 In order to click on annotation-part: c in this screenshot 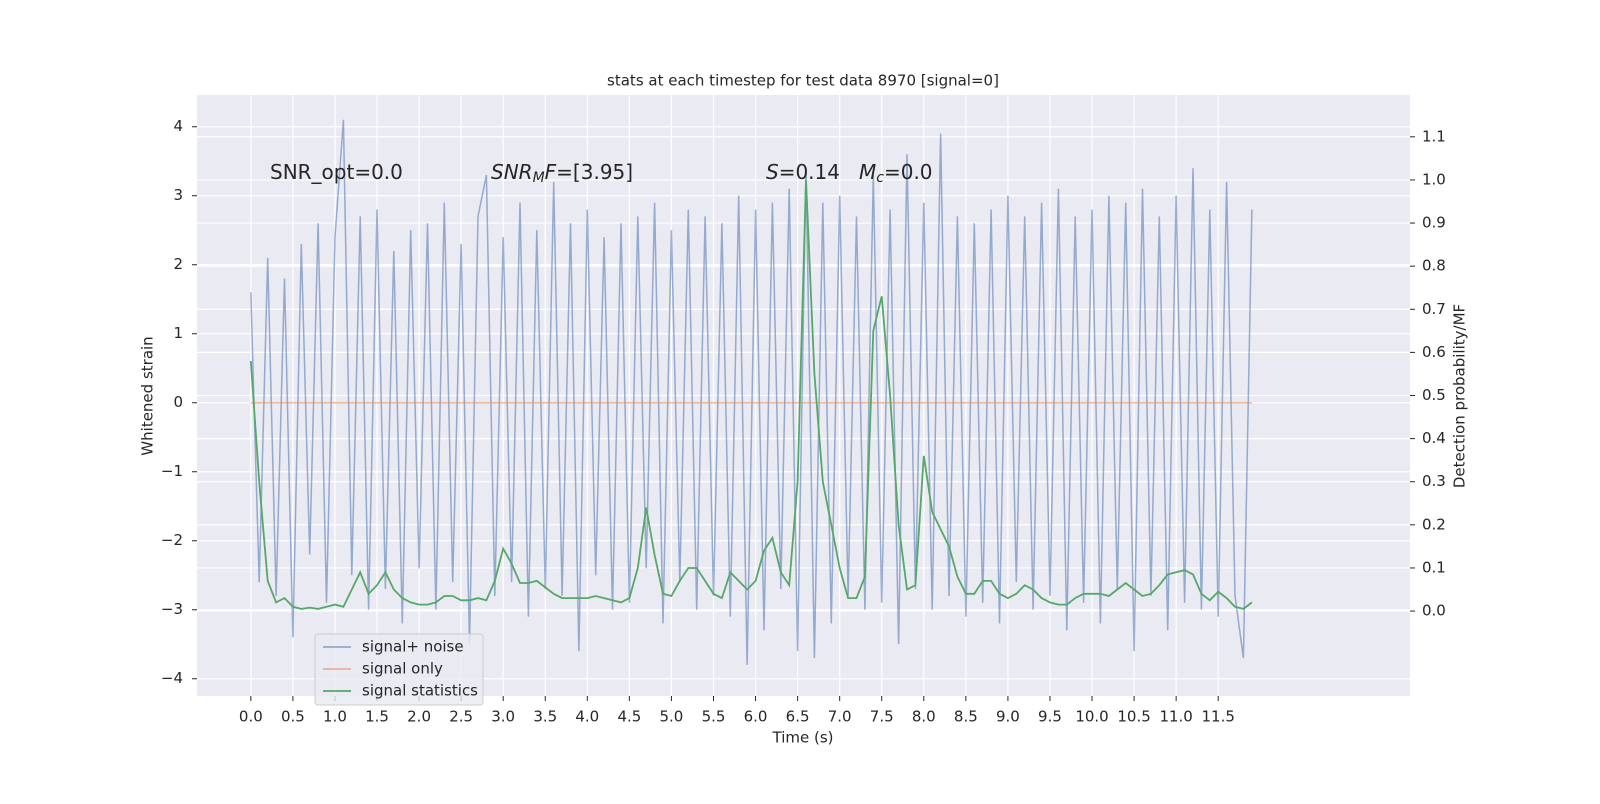, I will do `click(880, 178)`.